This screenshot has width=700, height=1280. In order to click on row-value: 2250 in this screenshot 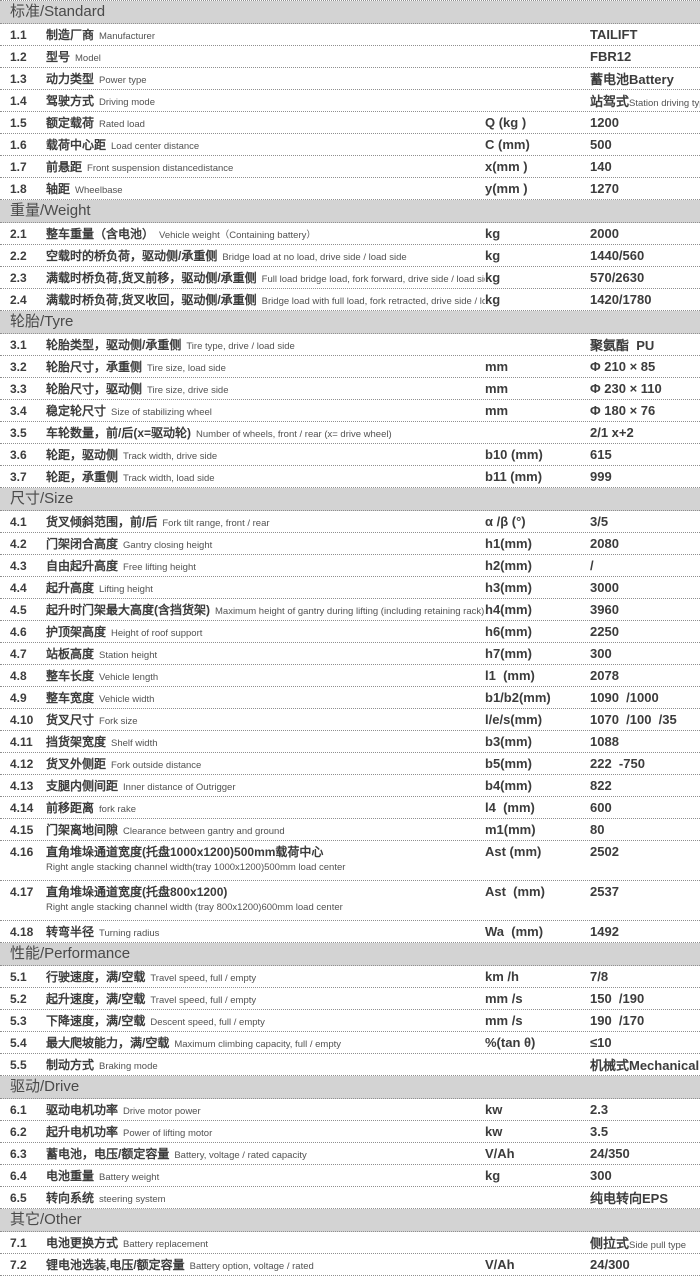, I will do `click(645, 631)`.